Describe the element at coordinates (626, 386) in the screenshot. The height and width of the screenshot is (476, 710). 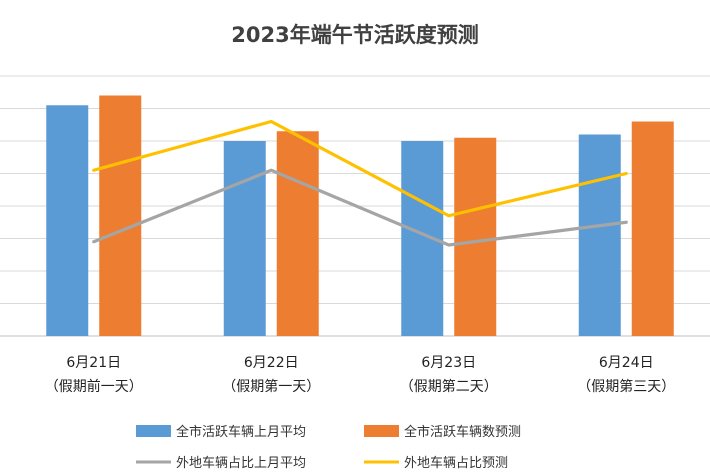
I see `x-tick-label-note: （假期第三天）` at that location.